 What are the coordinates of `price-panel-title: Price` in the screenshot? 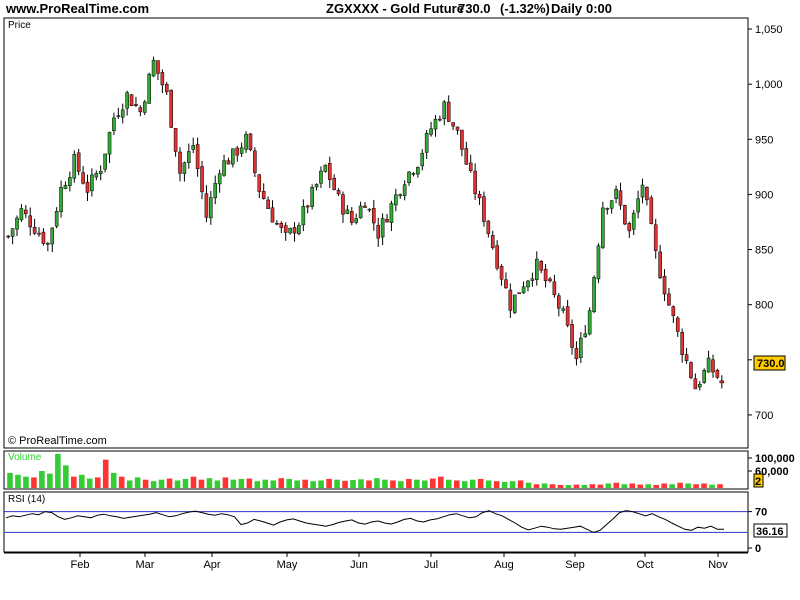 It's located at (19, 25).